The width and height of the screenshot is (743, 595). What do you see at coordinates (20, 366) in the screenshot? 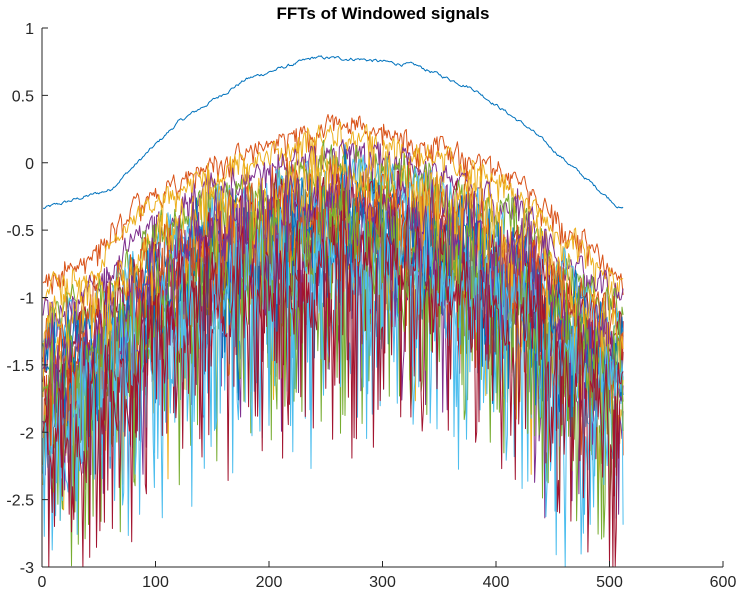
I see `y-tick-label: -1.5` at bounding box center [20, 366].